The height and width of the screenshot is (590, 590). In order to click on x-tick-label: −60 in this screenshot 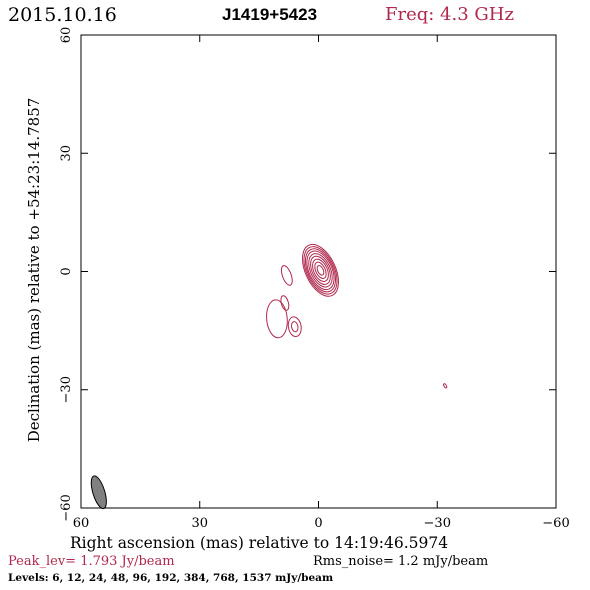, I will do `click(555, 523)`.